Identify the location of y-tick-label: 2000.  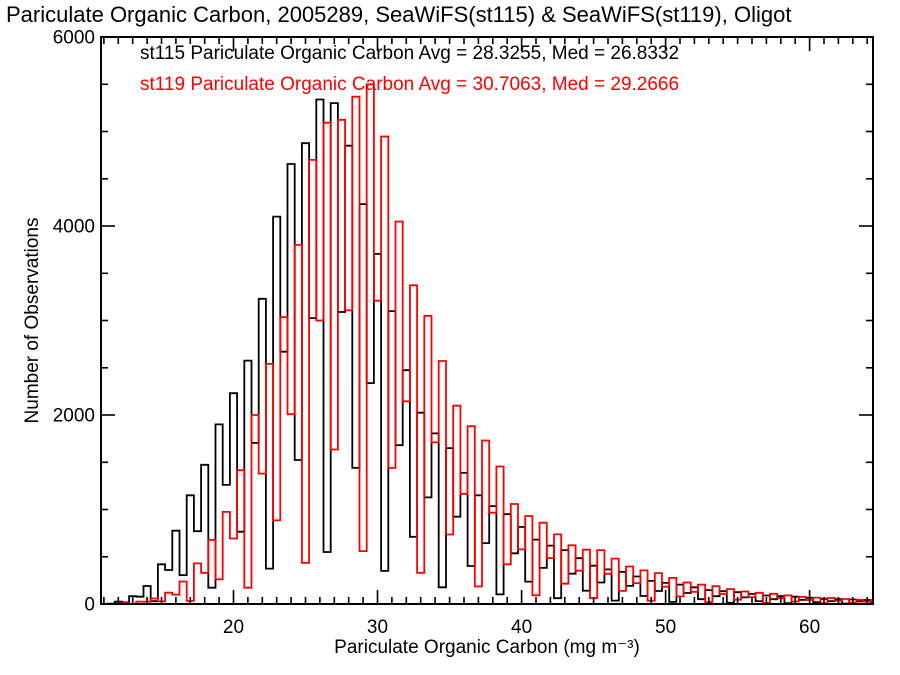
(74, 416).